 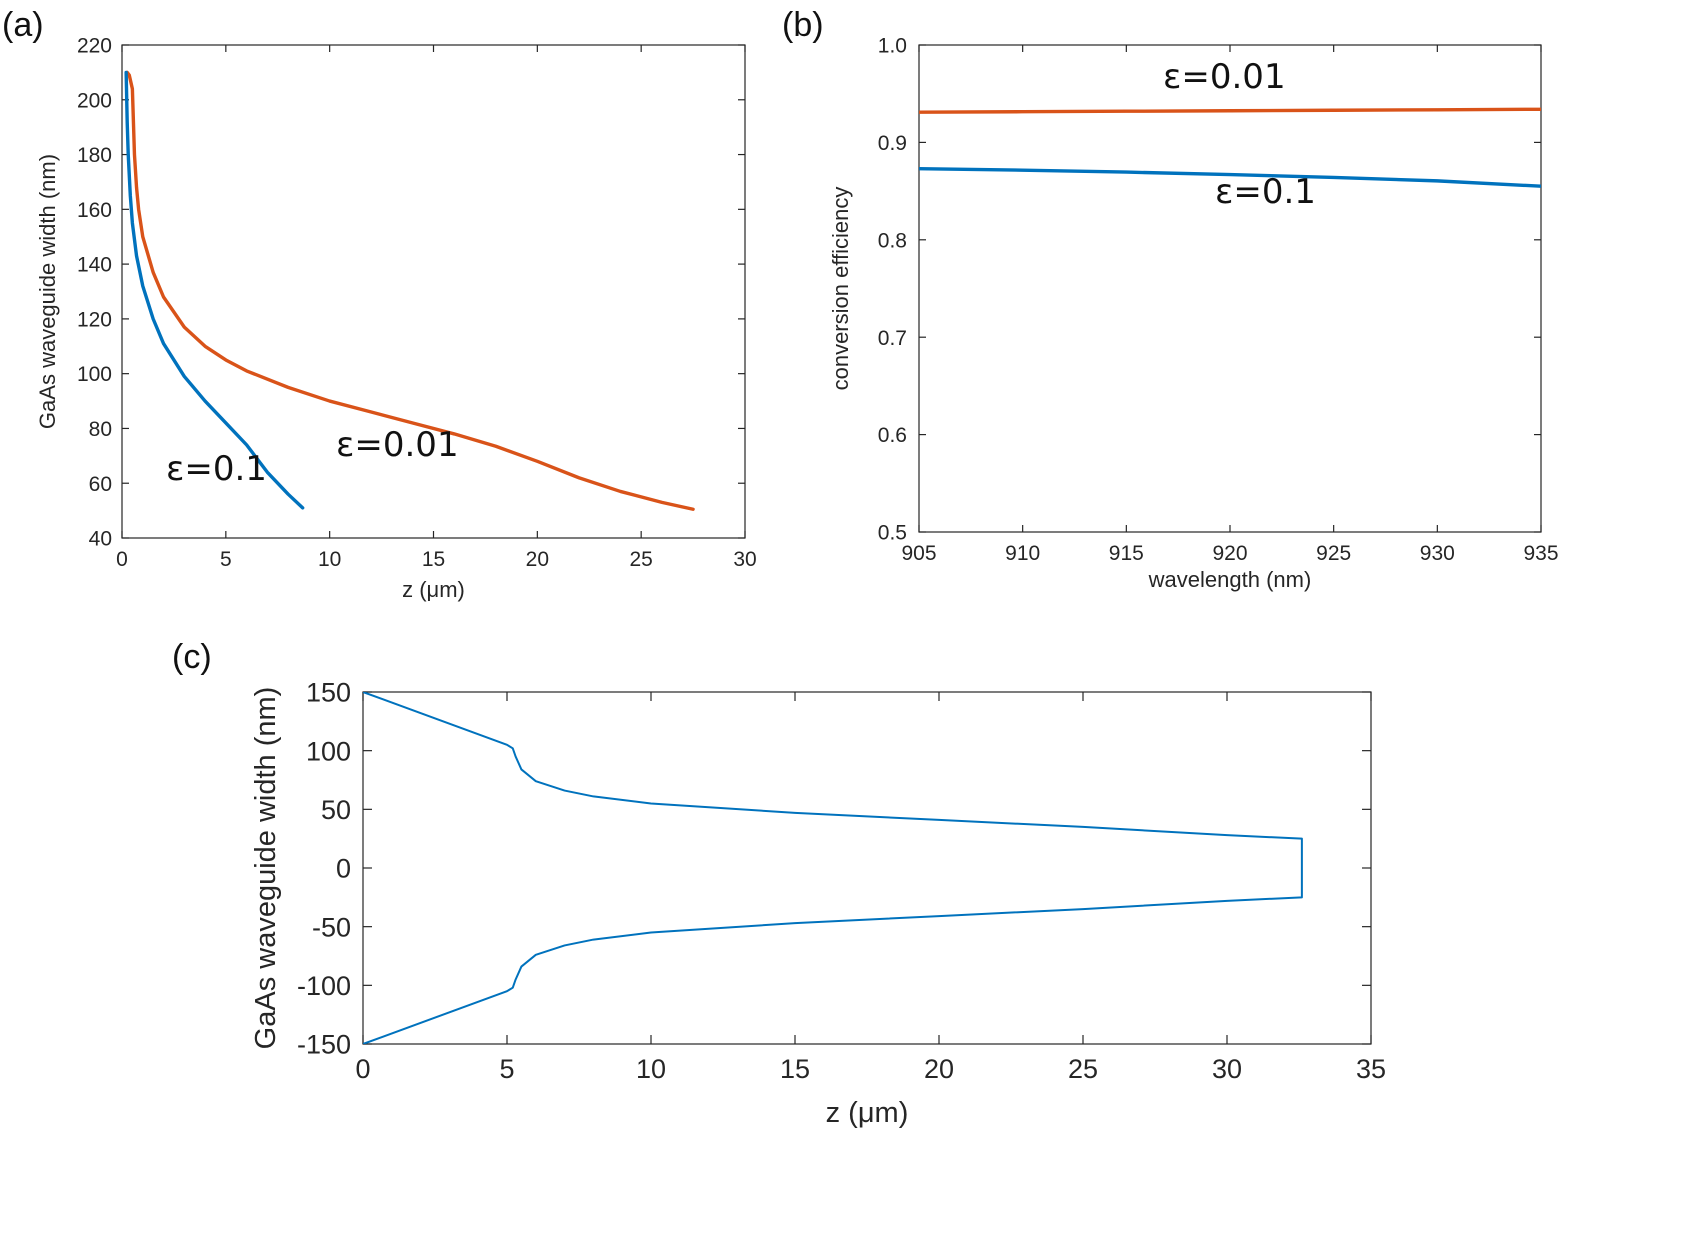 I want to click on panel-label-b: (b), so click(x=803, y=25).